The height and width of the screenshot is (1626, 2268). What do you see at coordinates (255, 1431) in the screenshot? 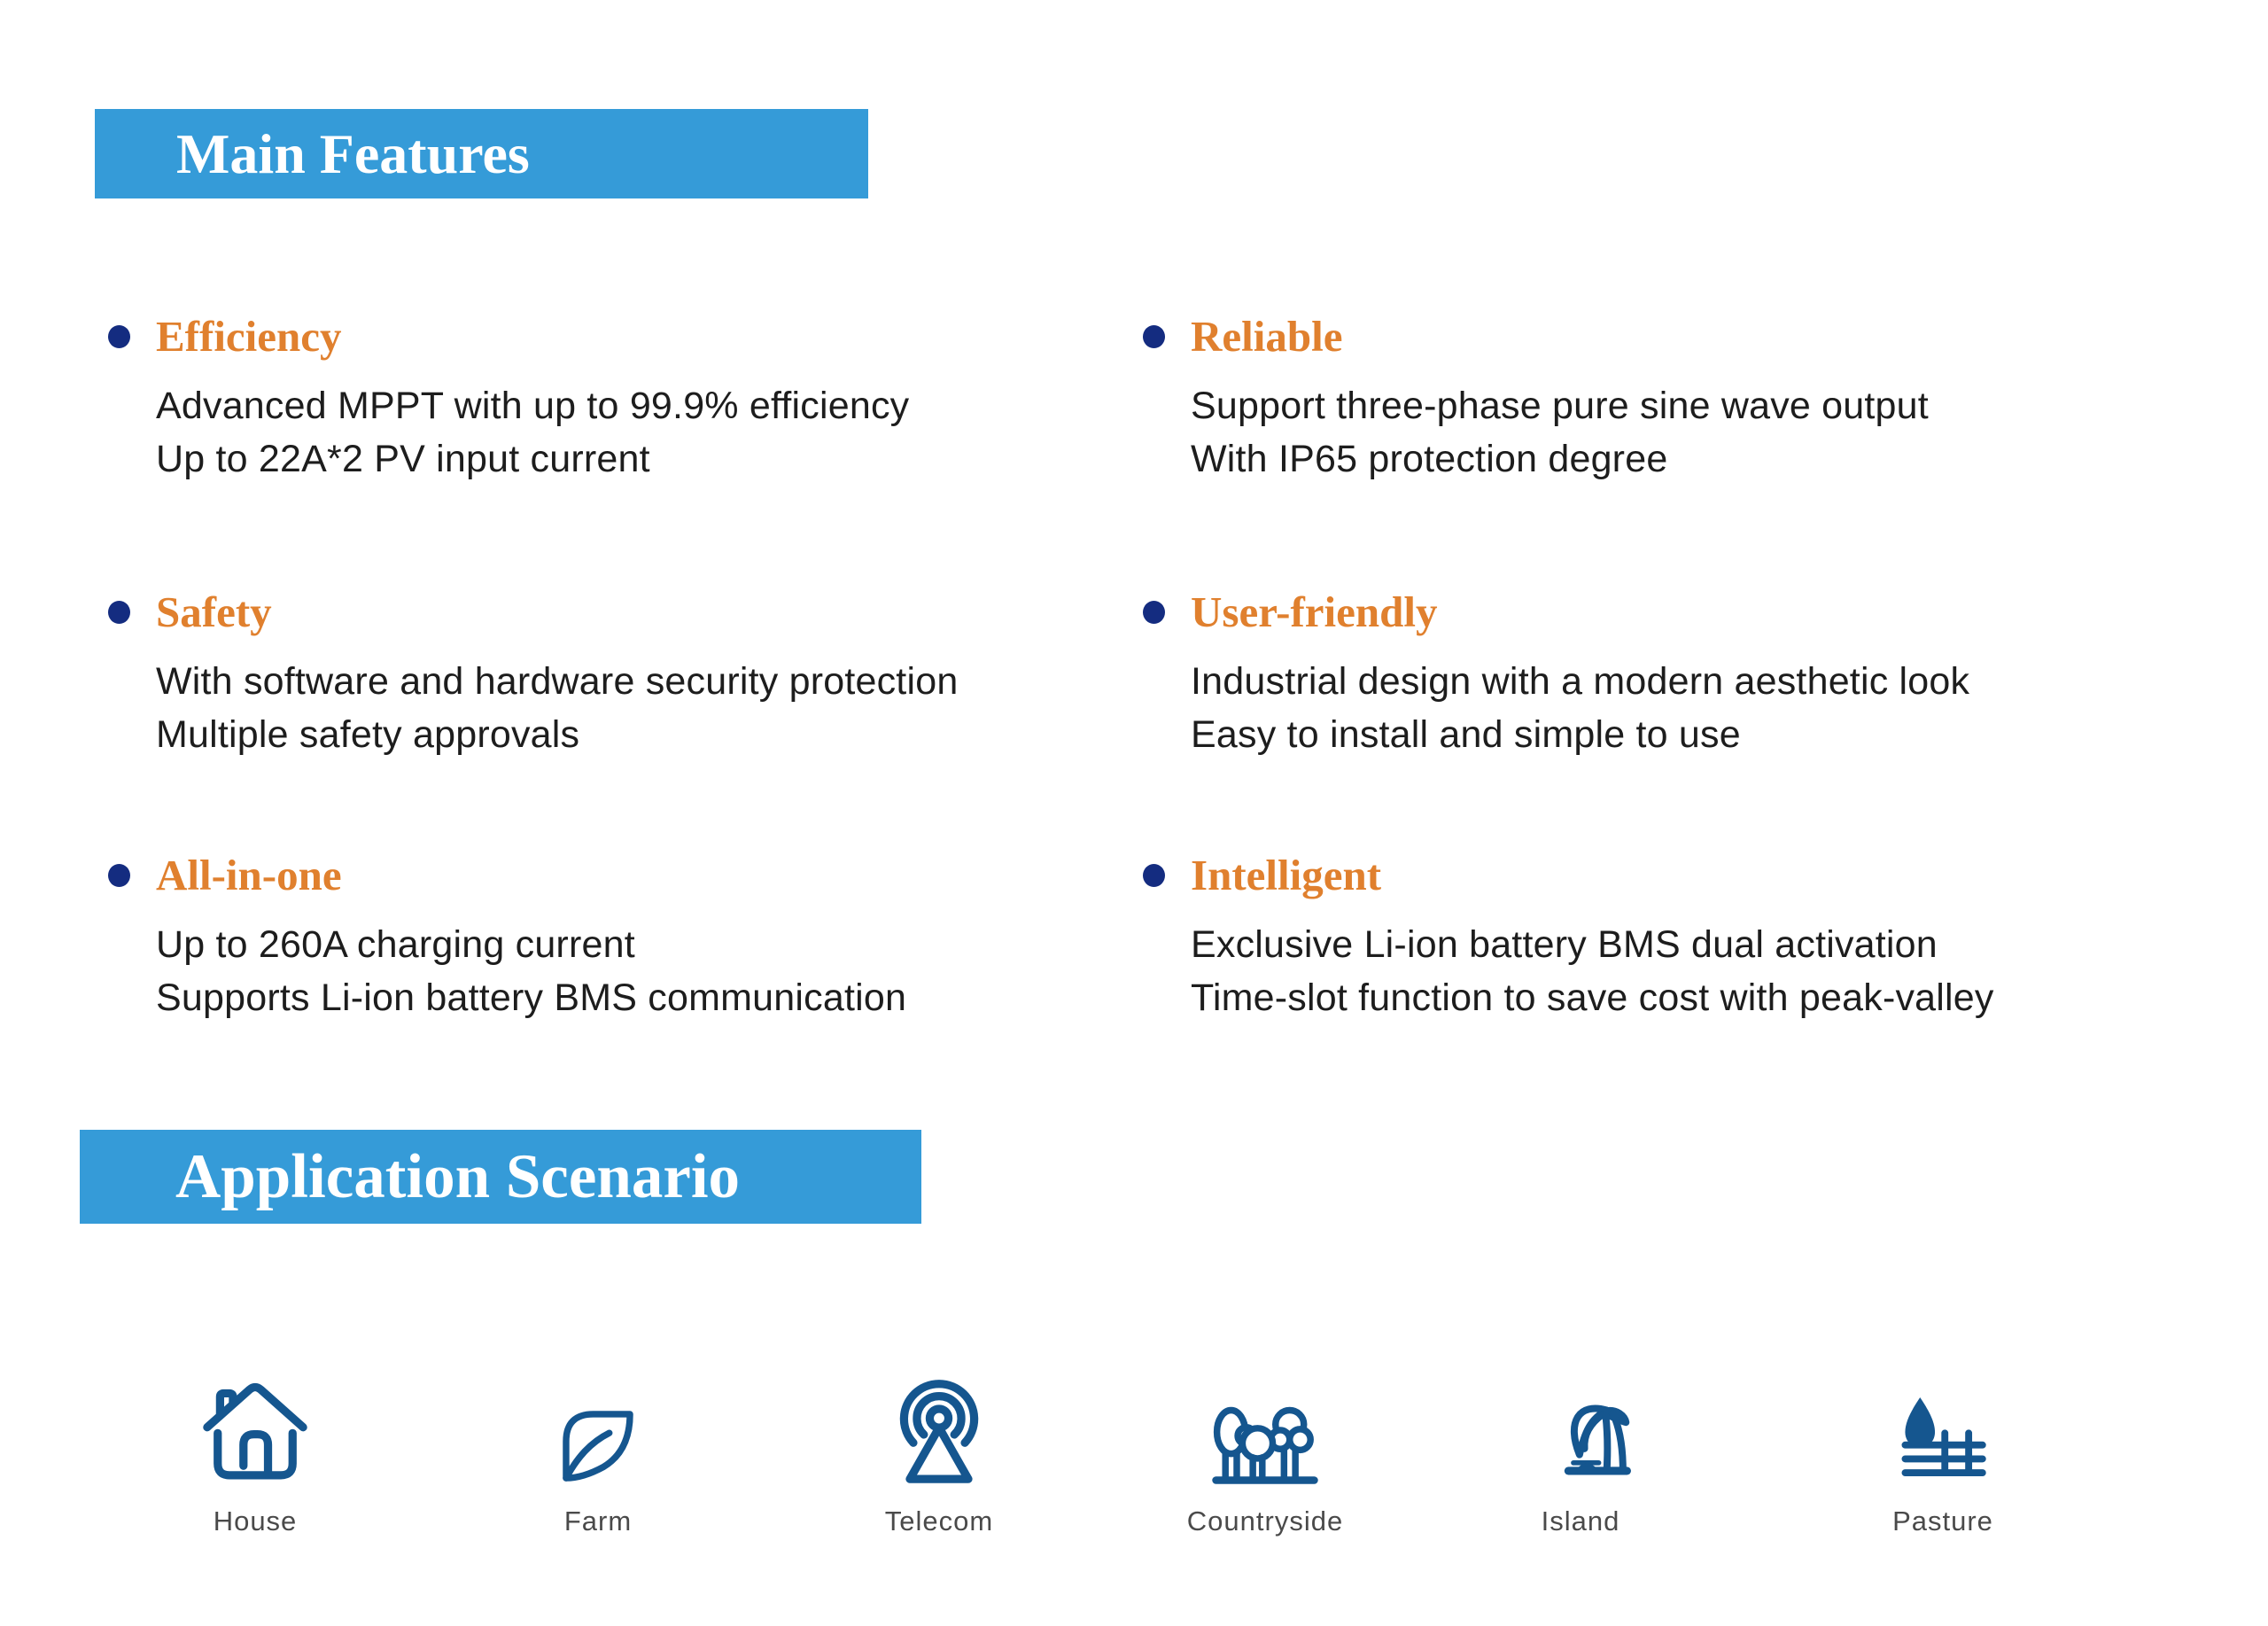
I see `house-icon` at bounding box center [255, 1431].